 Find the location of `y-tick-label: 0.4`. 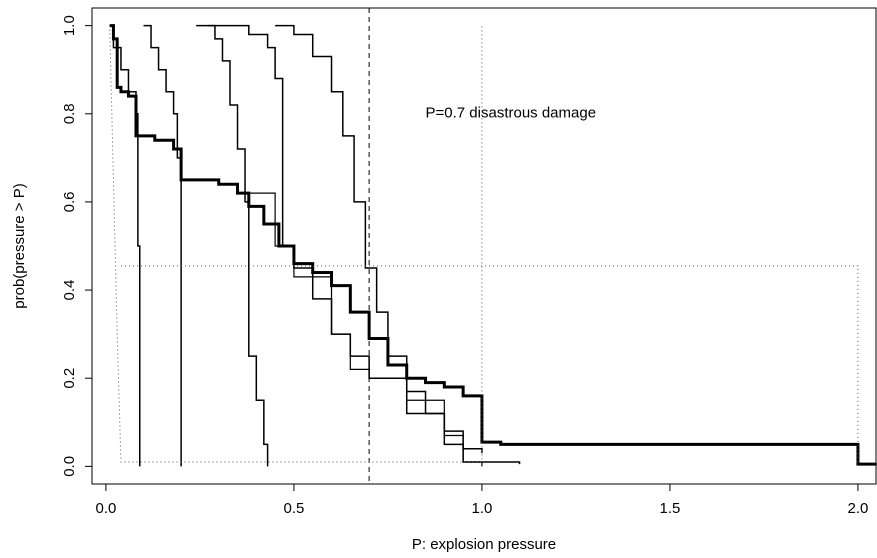

y-tick-label: 0.4 is located at coordinates (69, 290).